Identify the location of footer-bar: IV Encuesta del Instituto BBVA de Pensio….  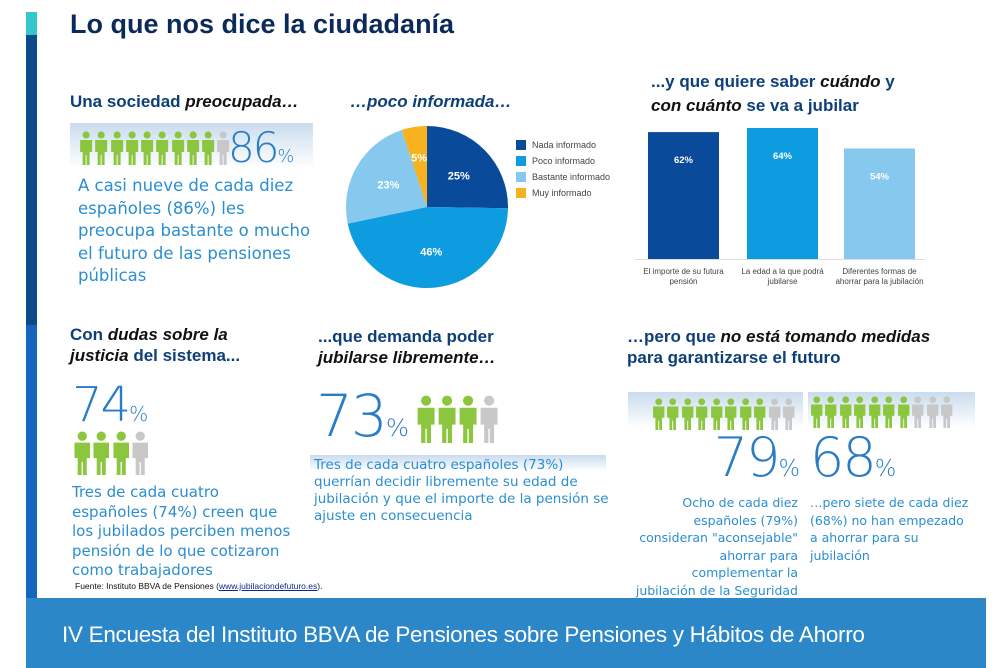
(506, 633).